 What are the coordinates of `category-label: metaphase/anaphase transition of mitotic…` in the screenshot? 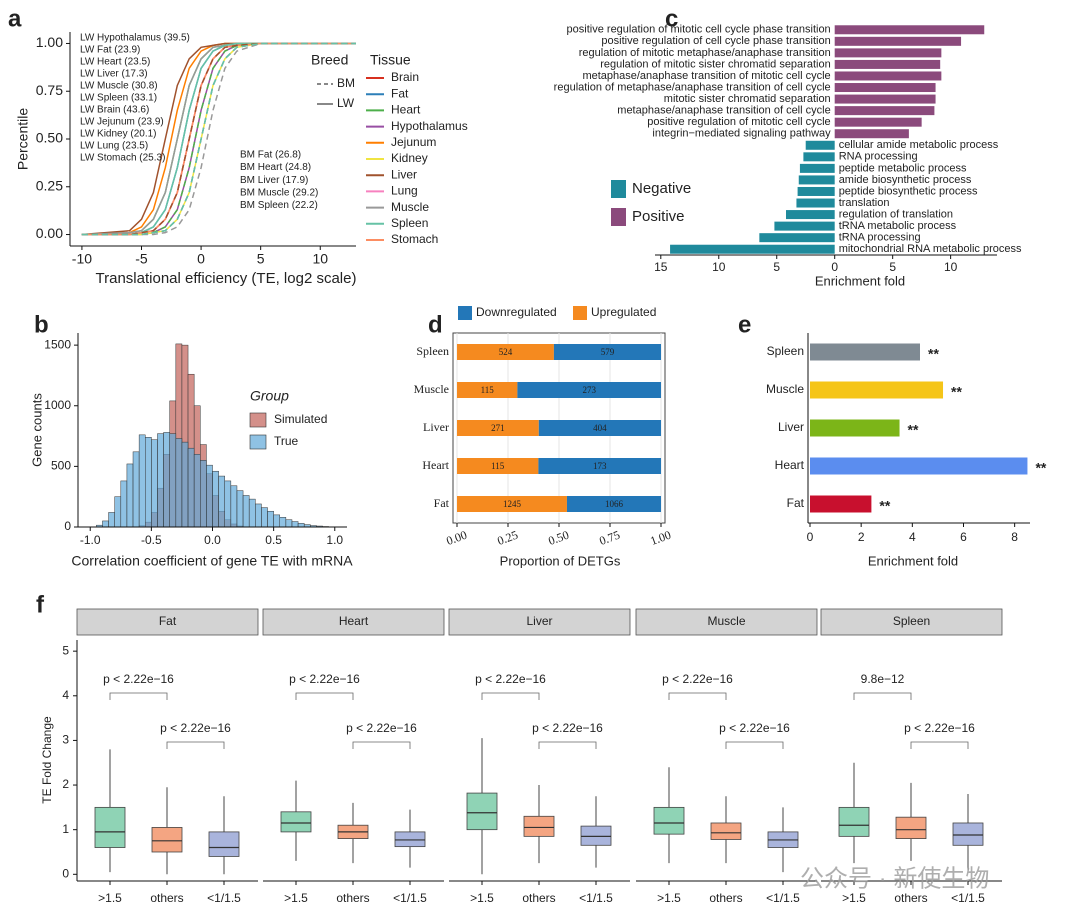 It's located at (706, 76).